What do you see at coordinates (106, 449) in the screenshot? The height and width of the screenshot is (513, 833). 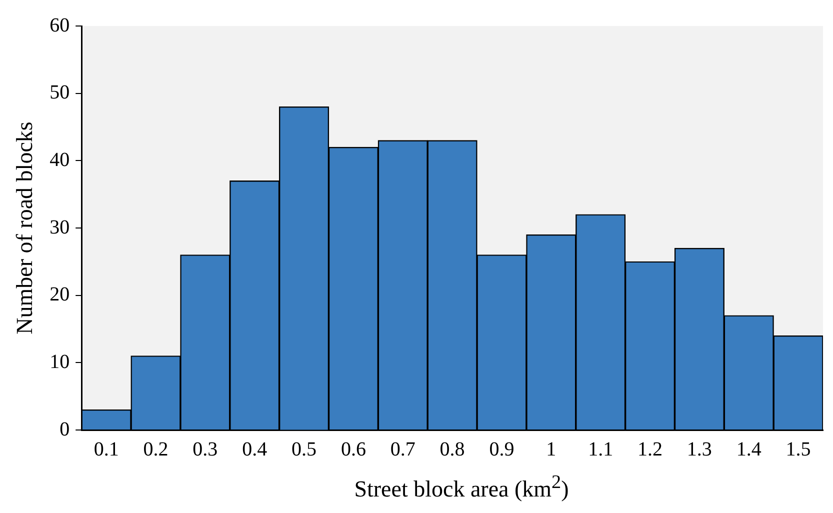 I see `x-tick-label: 0.1` at bounding box center [106, 449].